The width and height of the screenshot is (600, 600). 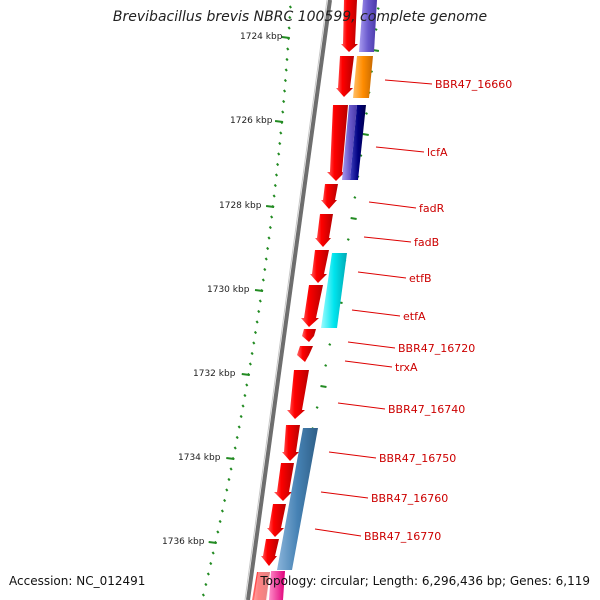 I want to click on feature-block-light, so click(x=262, y=586).